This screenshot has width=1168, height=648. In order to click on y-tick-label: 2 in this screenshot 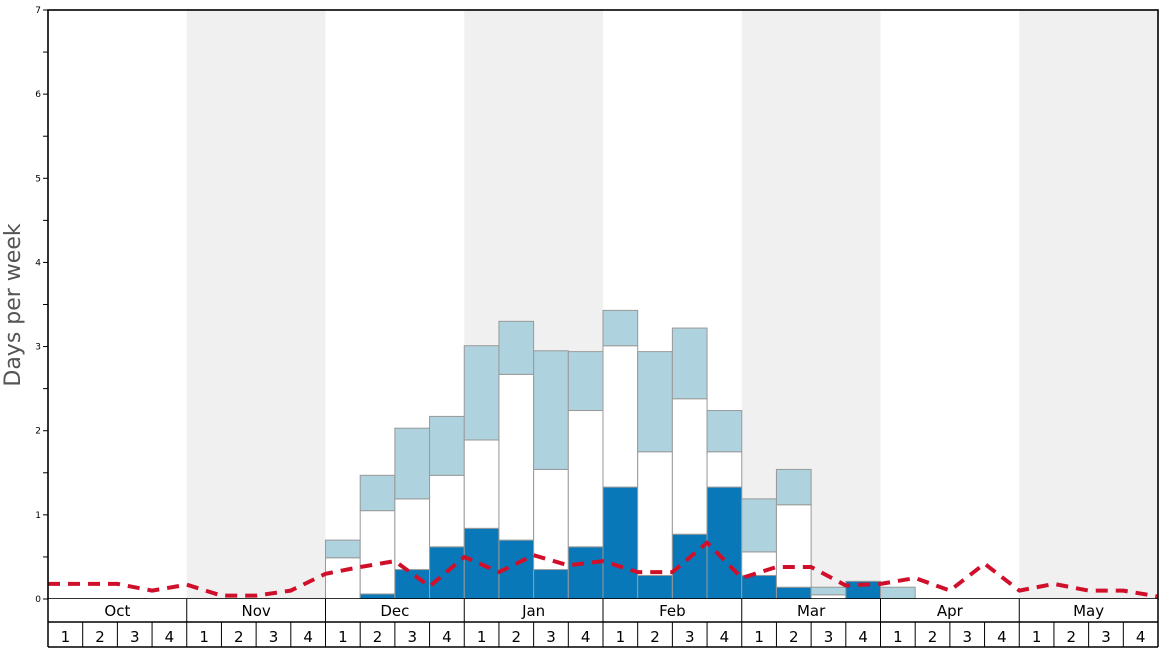, I will do `click(38, 432)`.